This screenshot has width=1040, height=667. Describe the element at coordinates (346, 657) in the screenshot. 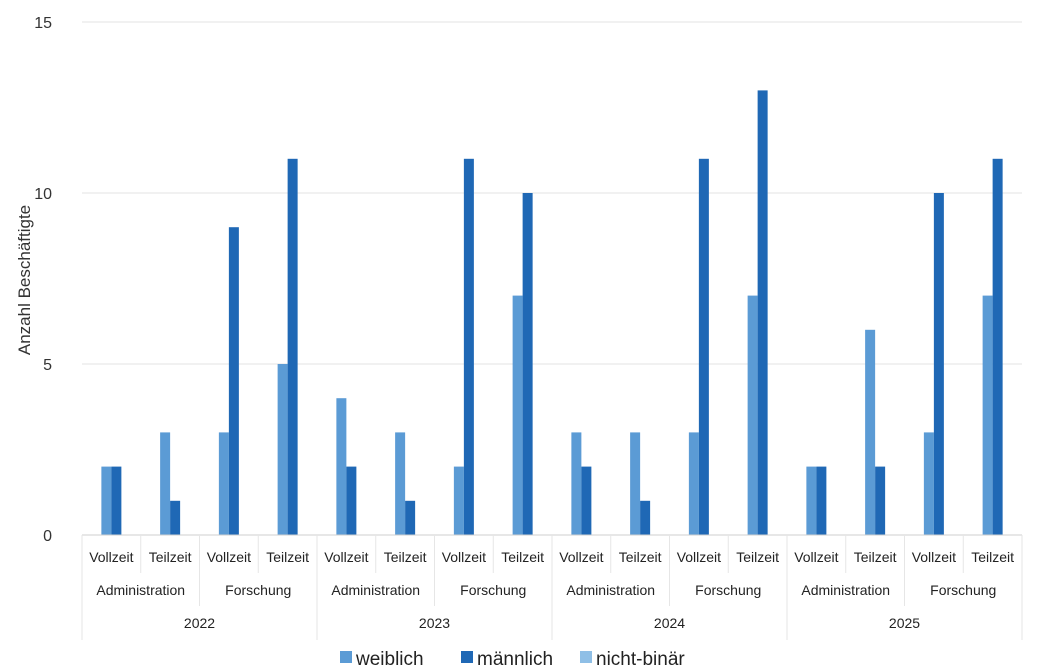

I see `legend-swatch-weiblich` at that location.